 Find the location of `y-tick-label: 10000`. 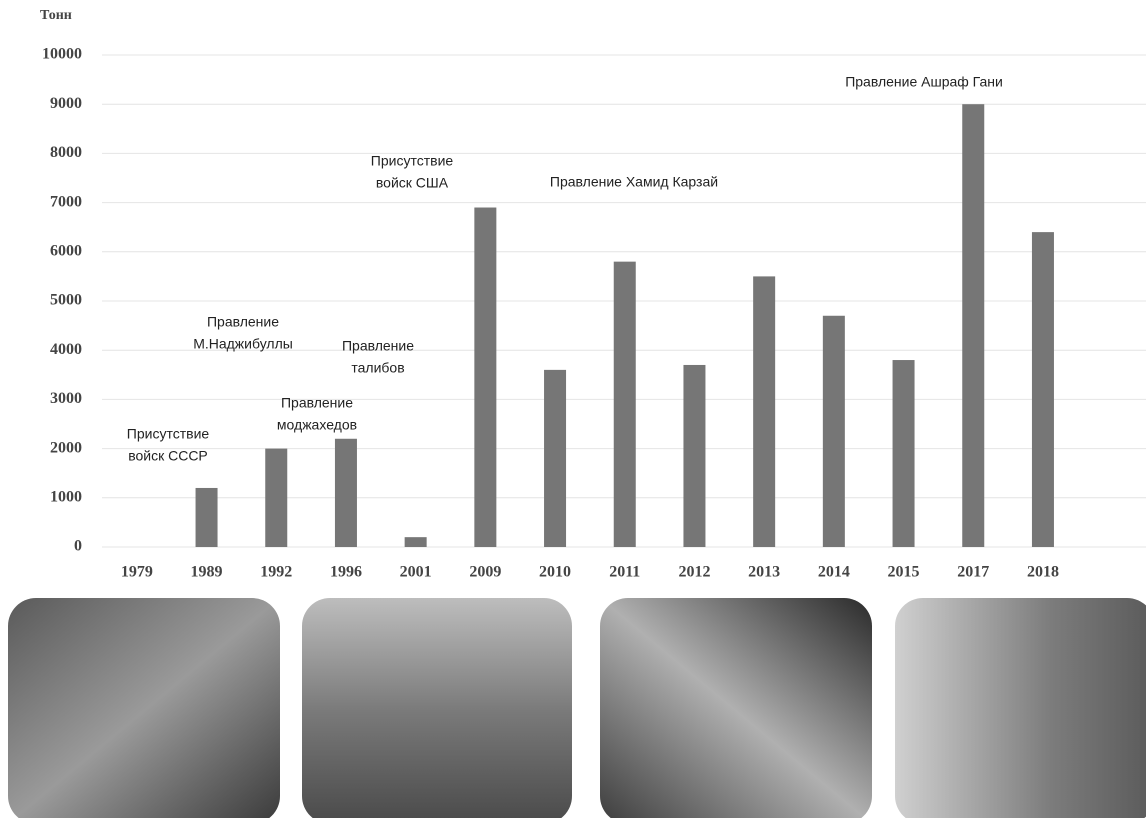

y-tick-label: 10000 is located at coordinates (62, 54).